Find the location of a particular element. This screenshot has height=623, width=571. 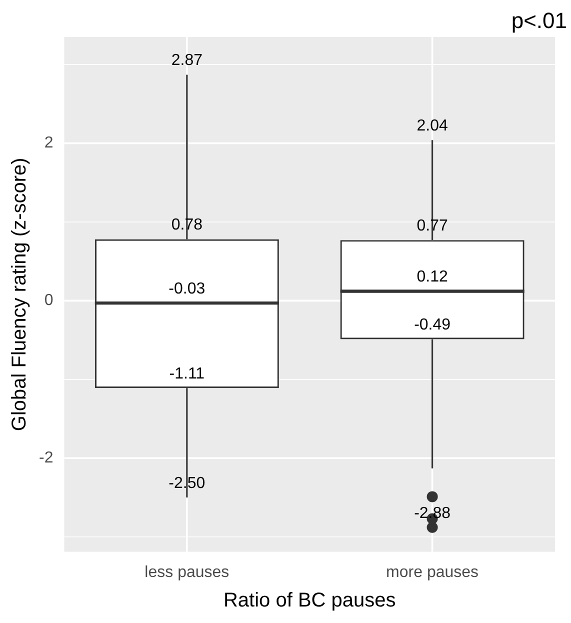

x-tick-label: more pauses is located at coordinates (432, 572).